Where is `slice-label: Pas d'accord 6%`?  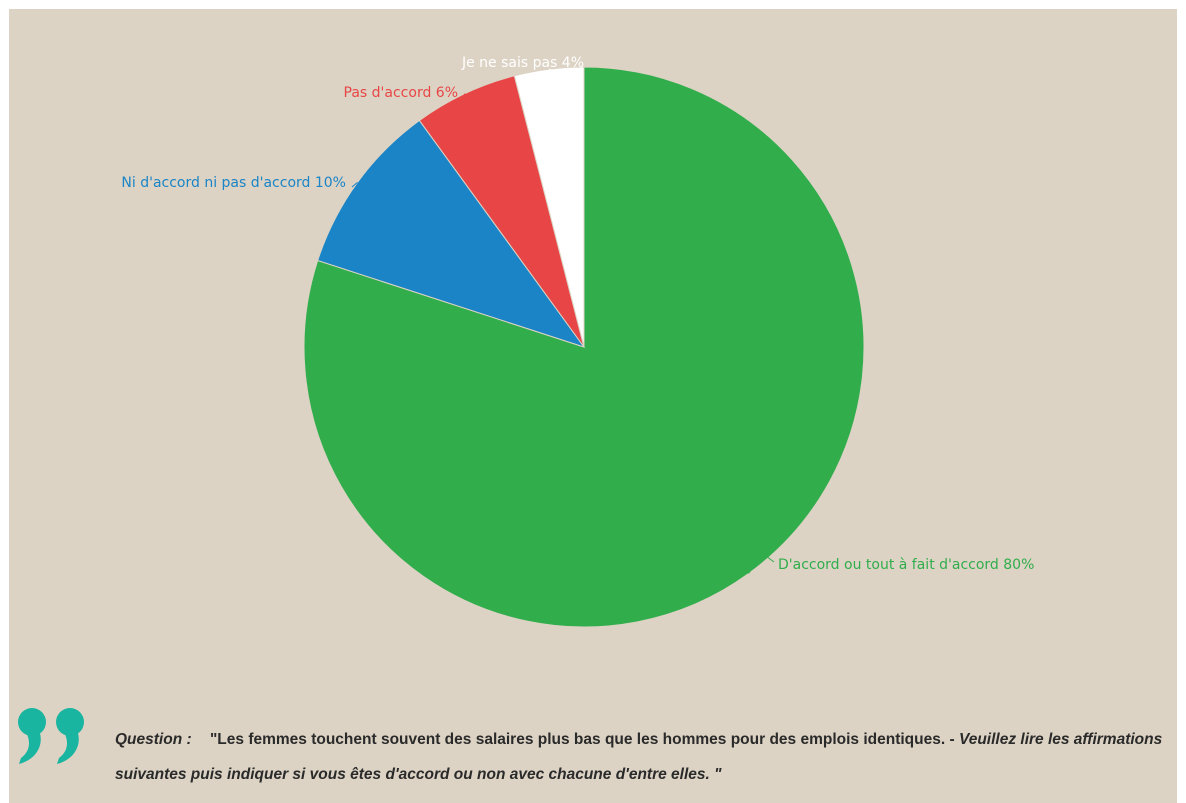 slice-label: Pas d'accord 6% is located at coordinates (401, 93).